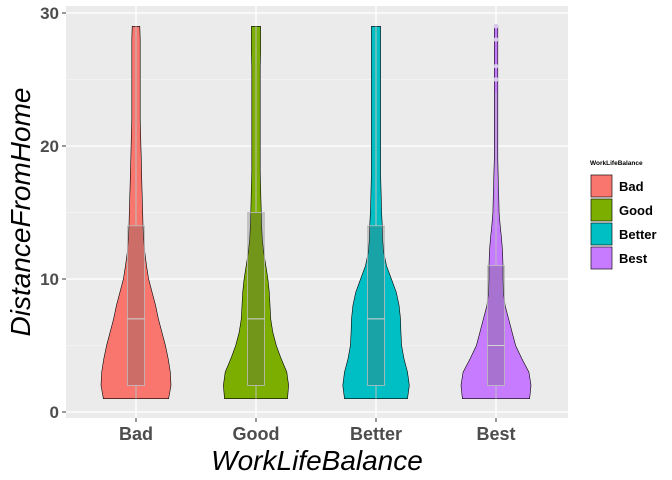  Describe the element at coordinates (633, 258) in the screenshot. I see `legend-label: Best` at that location.